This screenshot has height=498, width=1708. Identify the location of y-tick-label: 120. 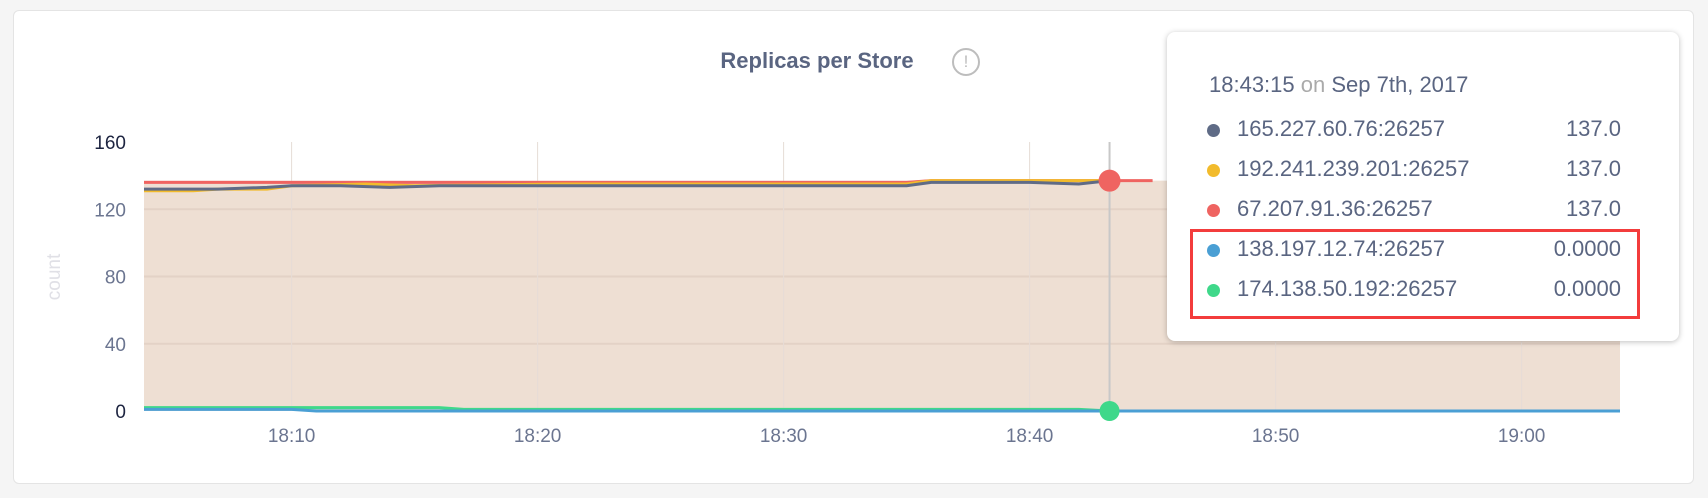
(110, 210).